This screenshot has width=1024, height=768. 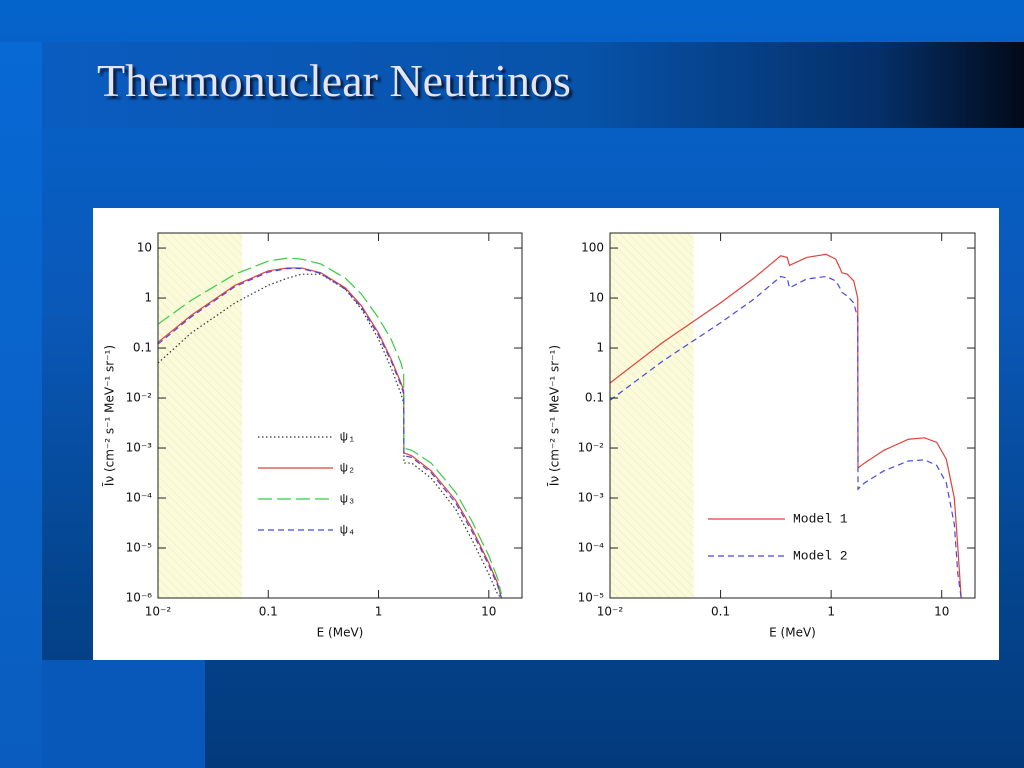 I want to click on y-tick-label: 100, so click(x=592, y=248).